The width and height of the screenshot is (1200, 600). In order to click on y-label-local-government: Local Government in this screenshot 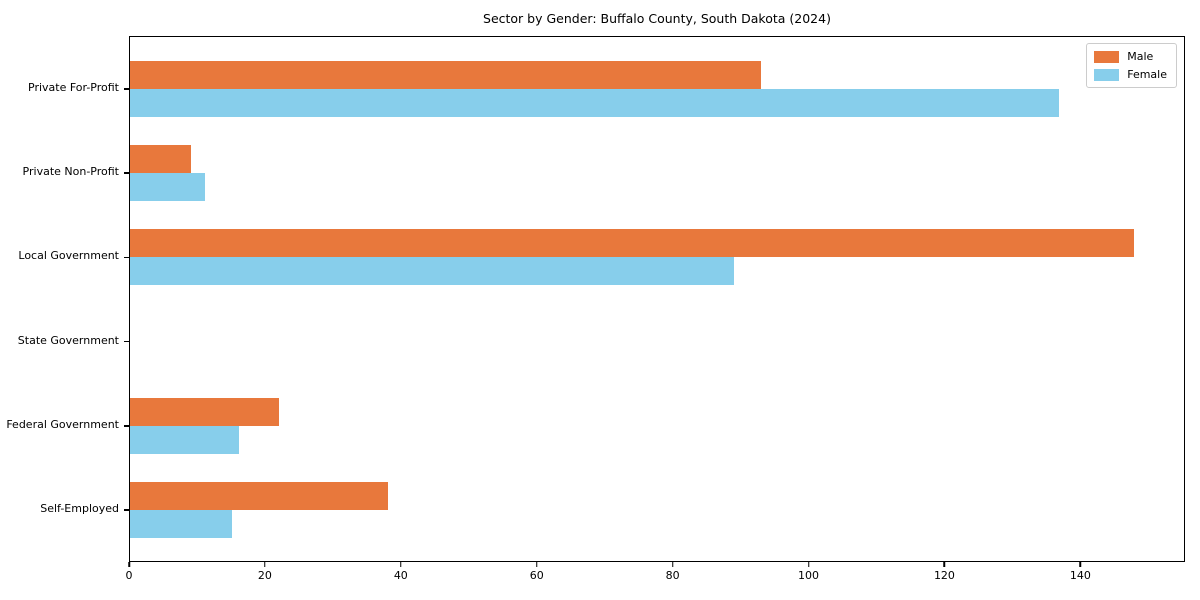, I will do `click(68, 256)`.